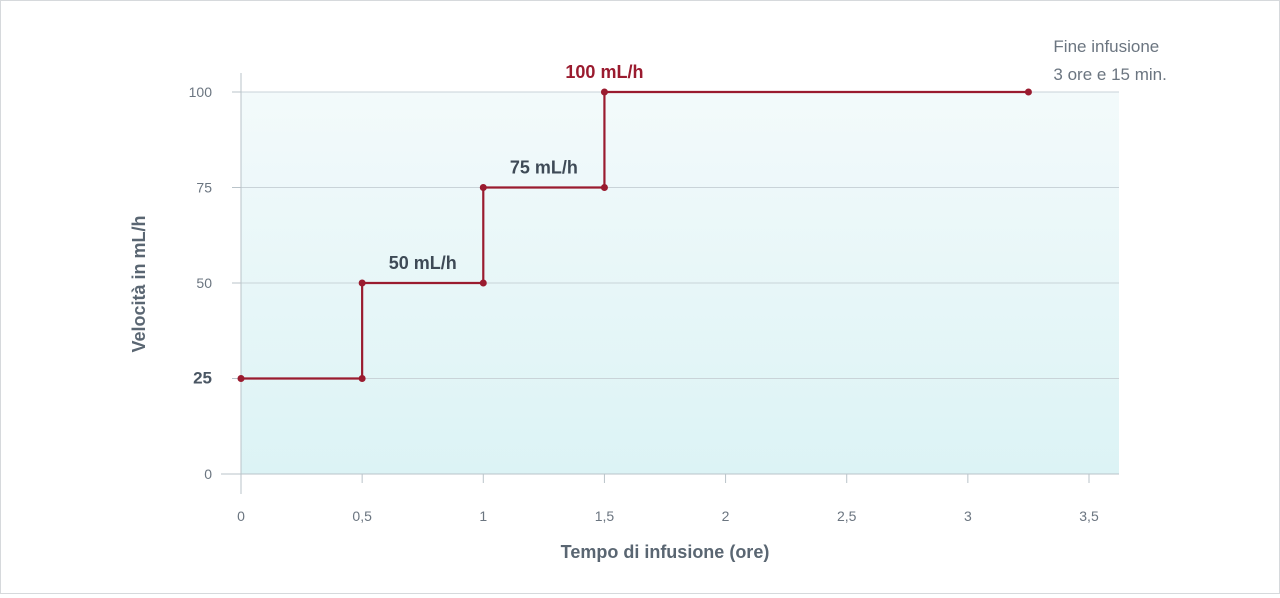 The image size is (1280, 598). I want to click on x-tick-label: 3, so click(968, 516).